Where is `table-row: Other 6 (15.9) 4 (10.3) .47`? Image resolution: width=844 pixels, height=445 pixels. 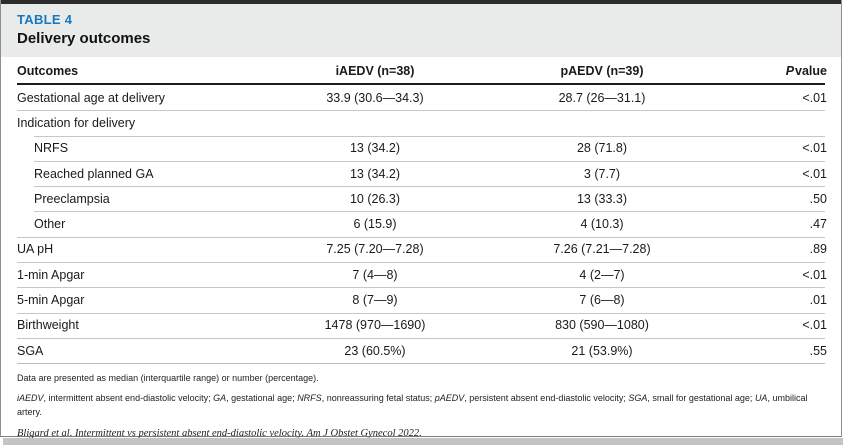
table-row: Other 6 (15.9) 4 (10.3) .47 is located at coordinates (422, 223).